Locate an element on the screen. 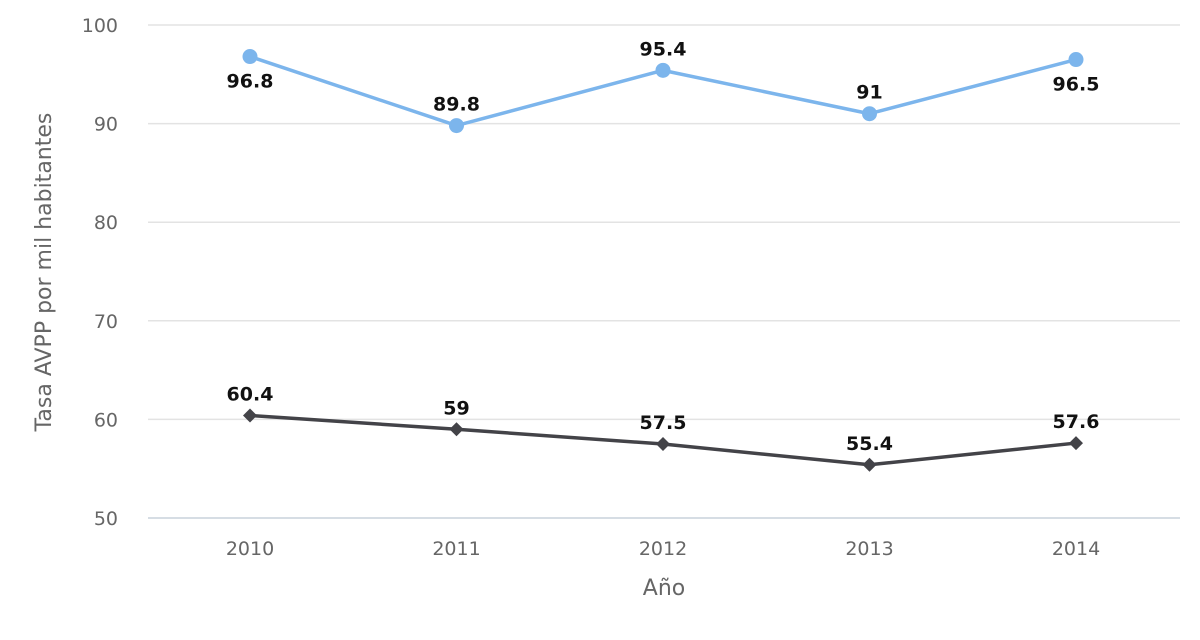  data-label: 57.5 is located at coordinates (663, 423).